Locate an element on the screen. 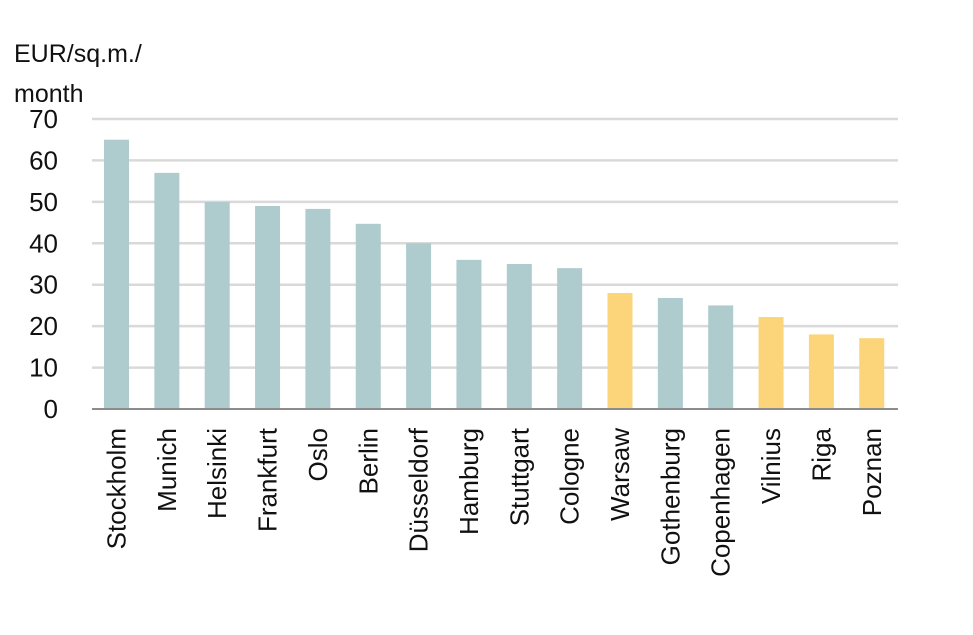  bar-berlin is located at coordinates (368, 316).